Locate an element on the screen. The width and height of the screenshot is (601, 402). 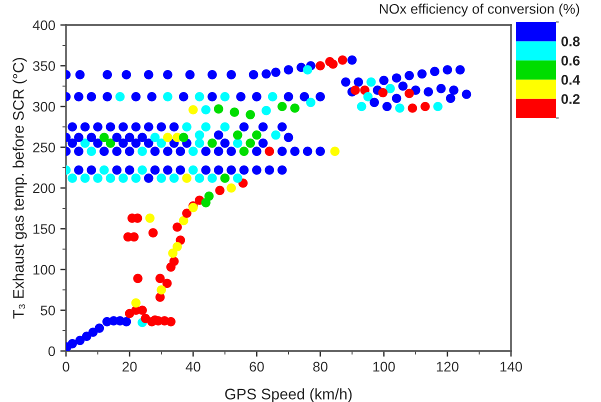
y-tick-label: 250 is located at coordinates (44, 147).